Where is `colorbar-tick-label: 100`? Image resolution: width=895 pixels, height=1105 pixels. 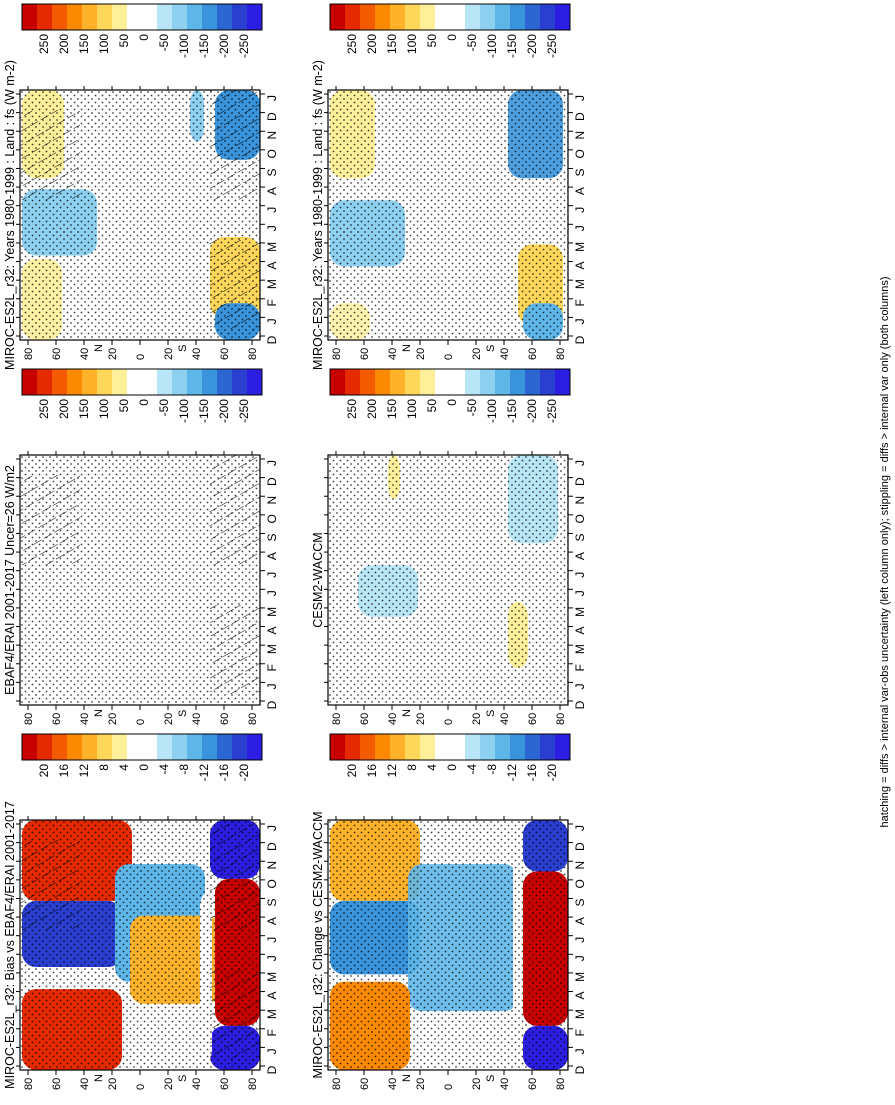 colorbar-tick-label: 100 is located at coordinates (104, 409).